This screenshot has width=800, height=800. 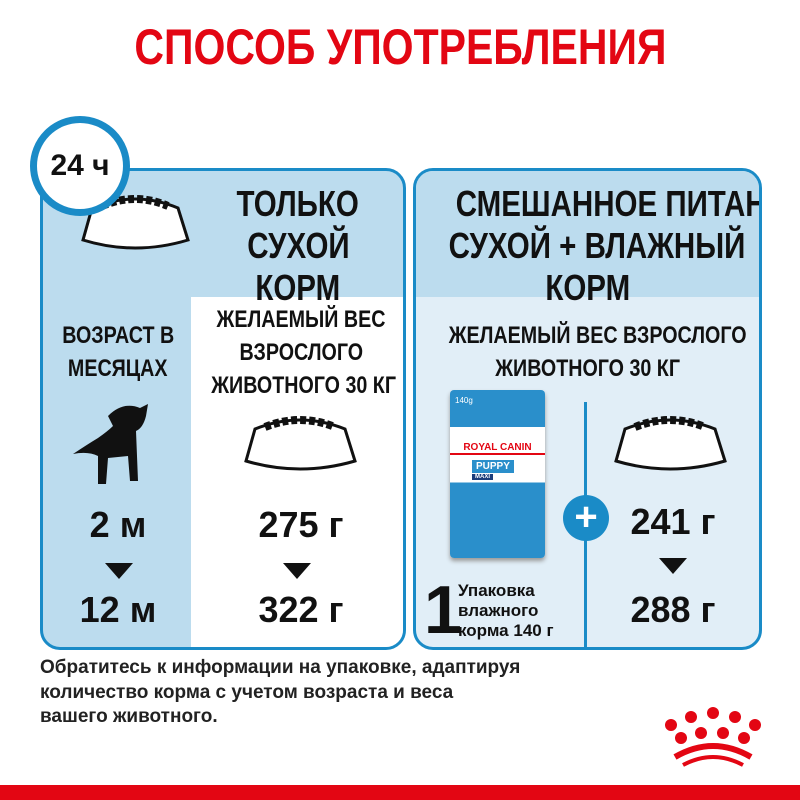 I want to click on mixed-amount-to: 288 г, so click(x=673, y=609).